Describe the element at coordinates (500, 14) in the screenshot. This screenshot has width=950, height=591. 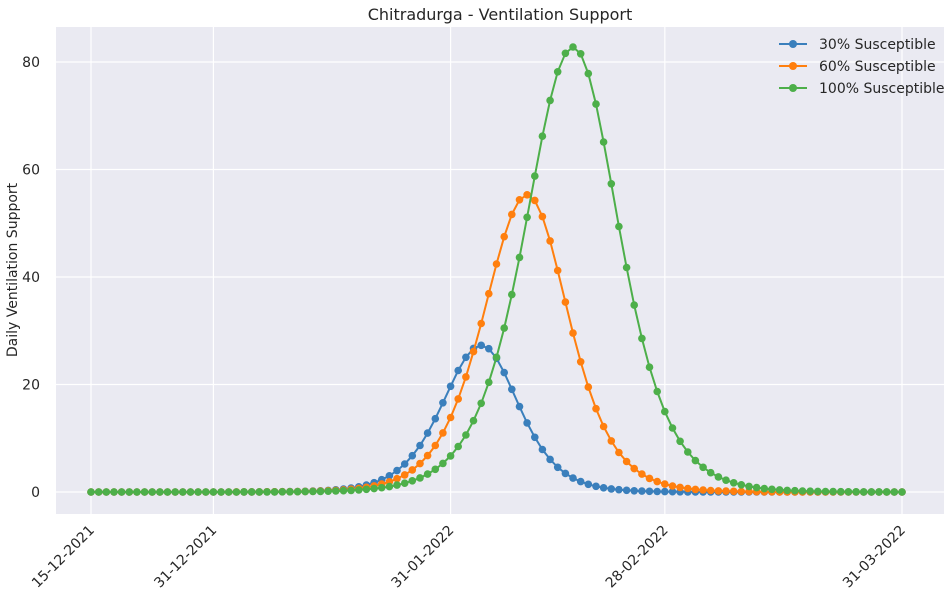
I see `chart-title: Chitradurga - Ventilation Support` at that location.